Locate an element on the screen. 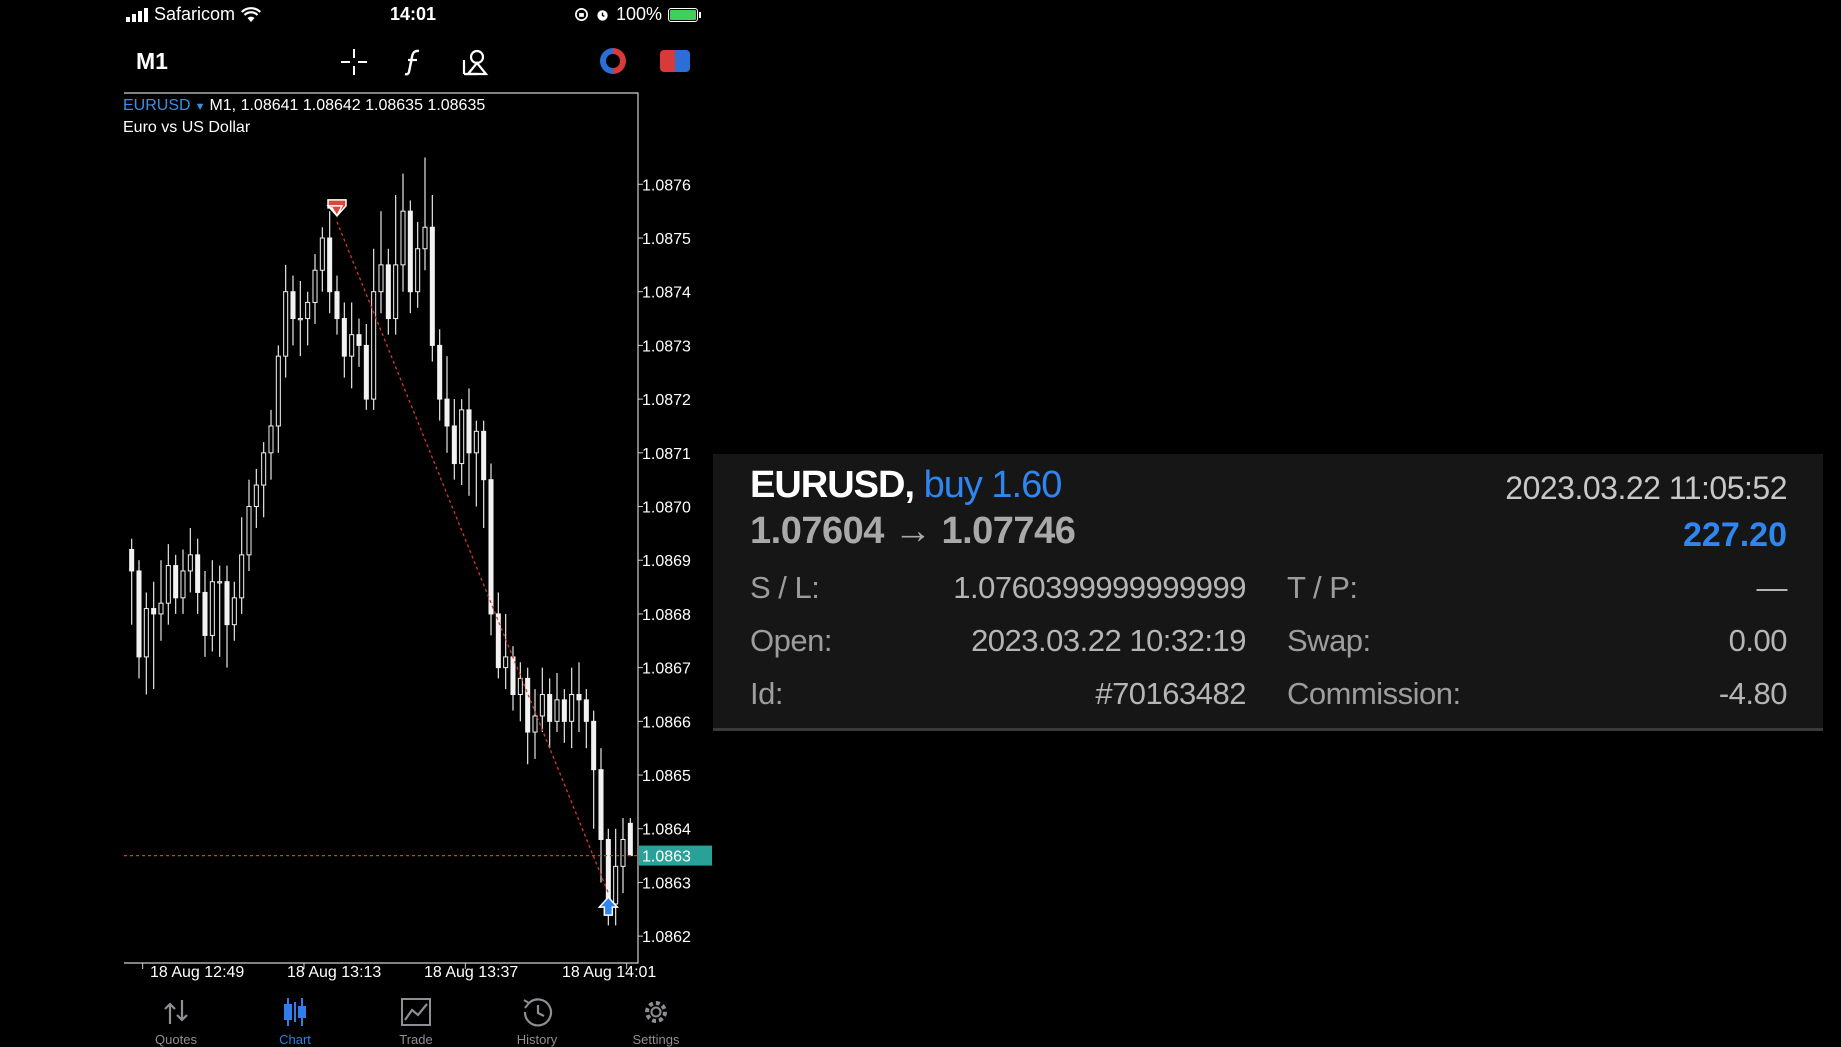  symbol-dropdown-icon: ▼ is located at coordinates (200, 107).